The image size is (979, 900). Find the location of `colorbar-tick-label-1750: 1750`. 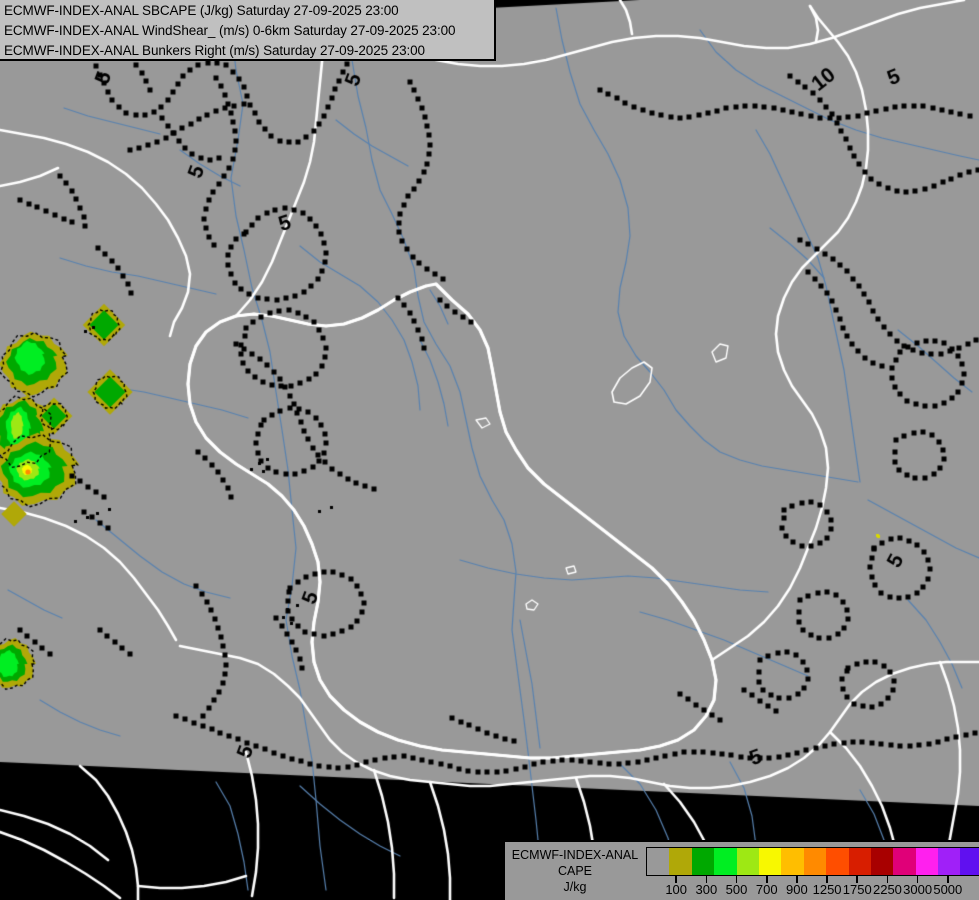

colorbar-tick-label-1750: 1750 is located at coordinates (857, 889).